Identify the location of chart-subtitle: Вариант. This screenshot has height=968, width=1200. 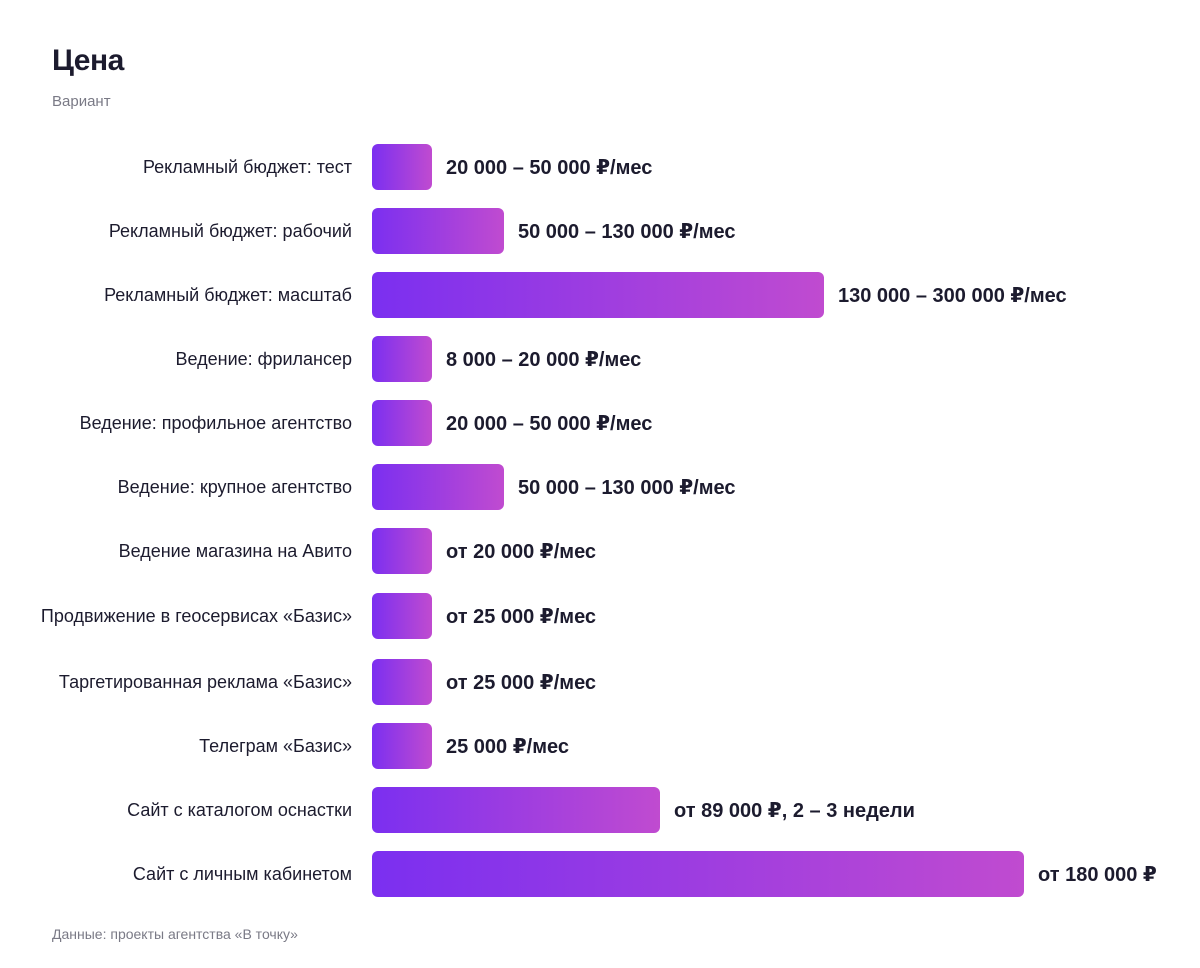
(81, 101).